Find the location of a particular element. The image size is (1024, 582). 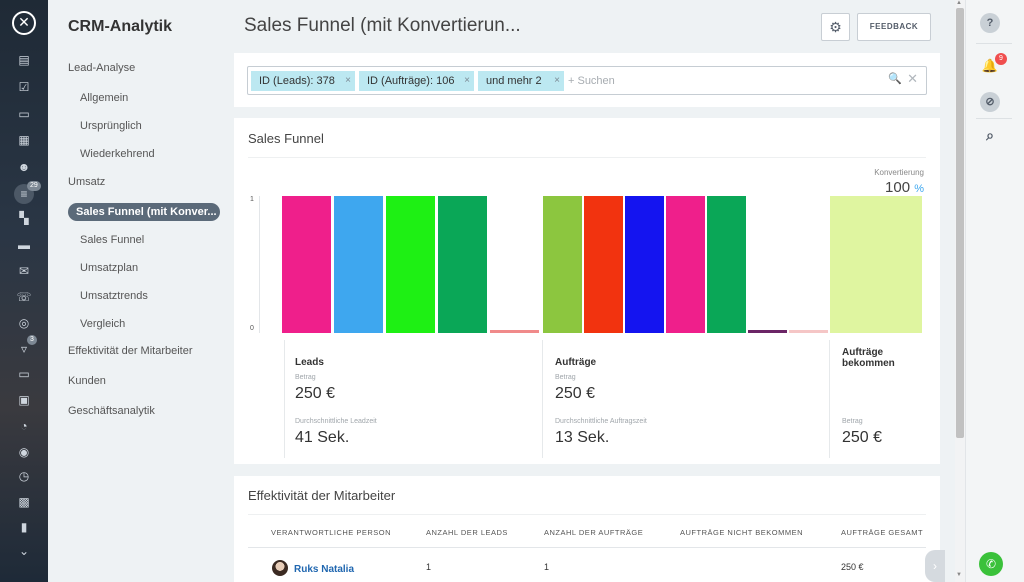

dollar-icon: ◔ is located at coordinates (24, 426).